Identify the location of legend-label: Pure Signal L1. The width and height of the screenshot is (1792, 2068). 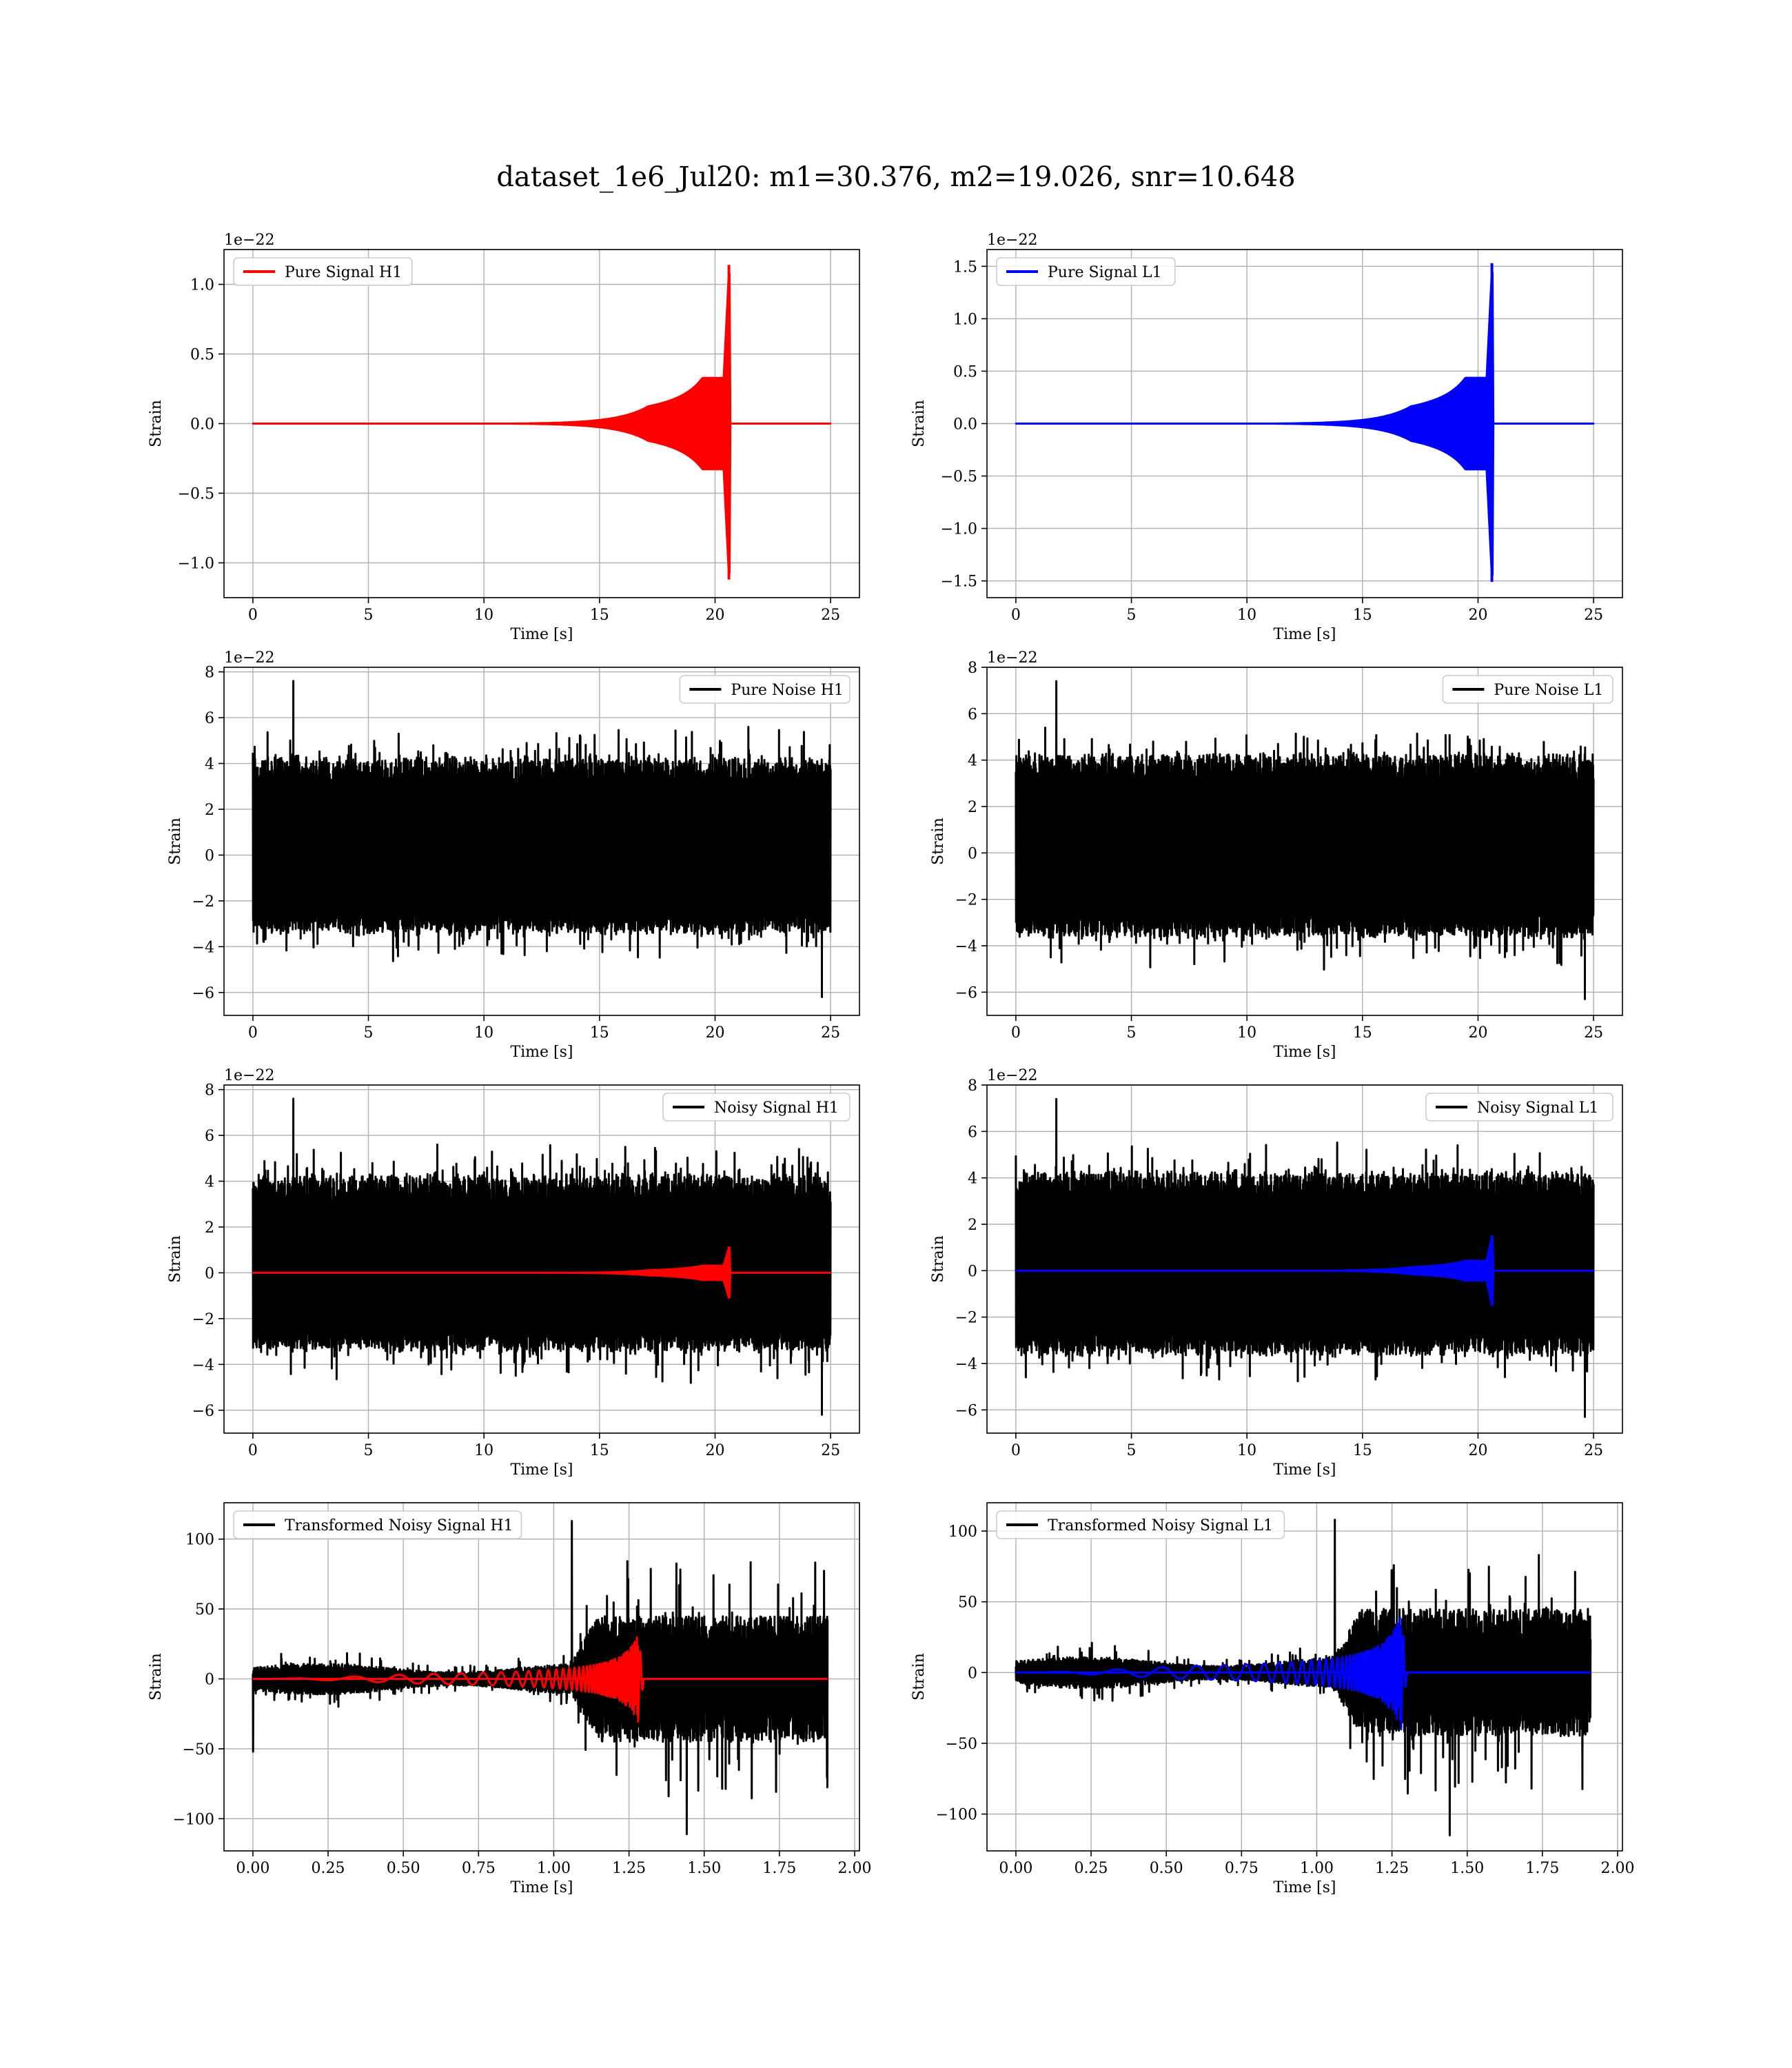
(1105, 272).